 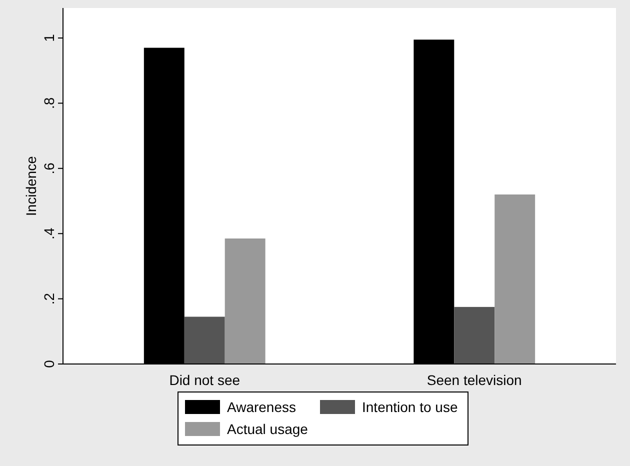 What do you see at coordinates (31, 186) in the screenshot?
I see `y-axis-title: Incidence` at bounding box center [31, 186].